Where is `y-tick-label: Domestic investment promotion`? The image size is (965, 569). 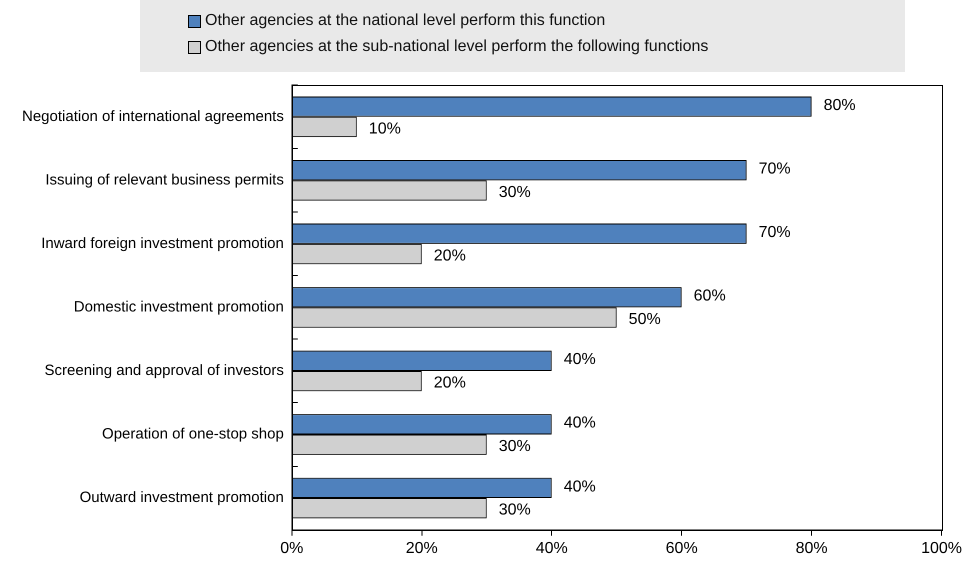 y-tick-label: Domestic investment promotion is located at coordinates (179, 307).